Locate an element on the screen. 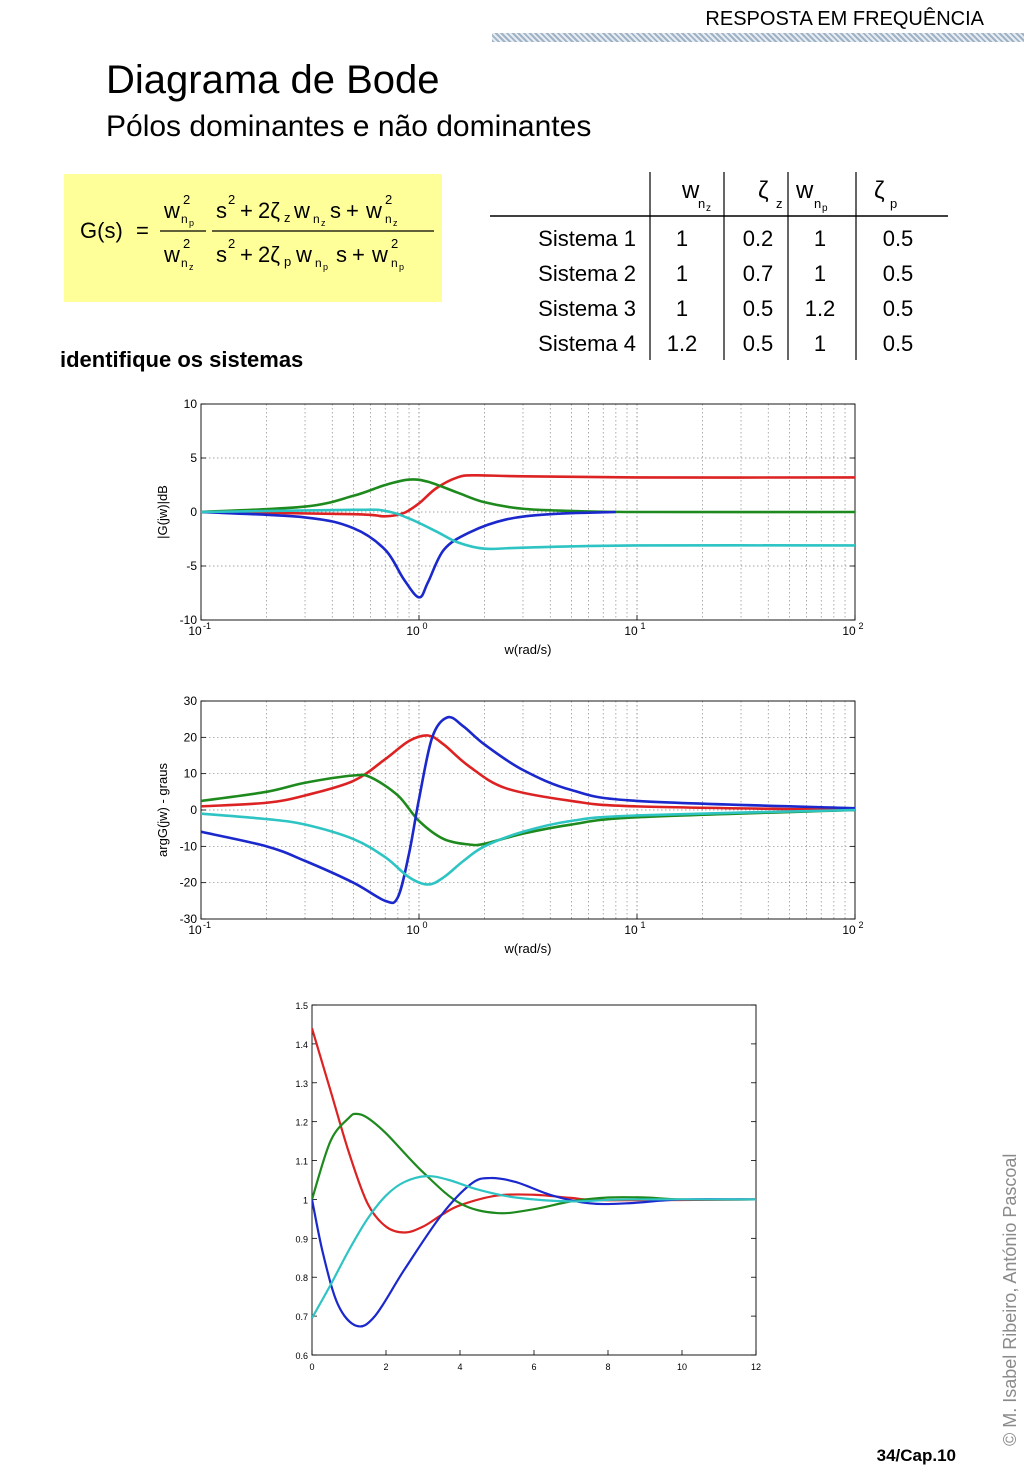  series-line-cyan is located at coordinates (534, 1246).